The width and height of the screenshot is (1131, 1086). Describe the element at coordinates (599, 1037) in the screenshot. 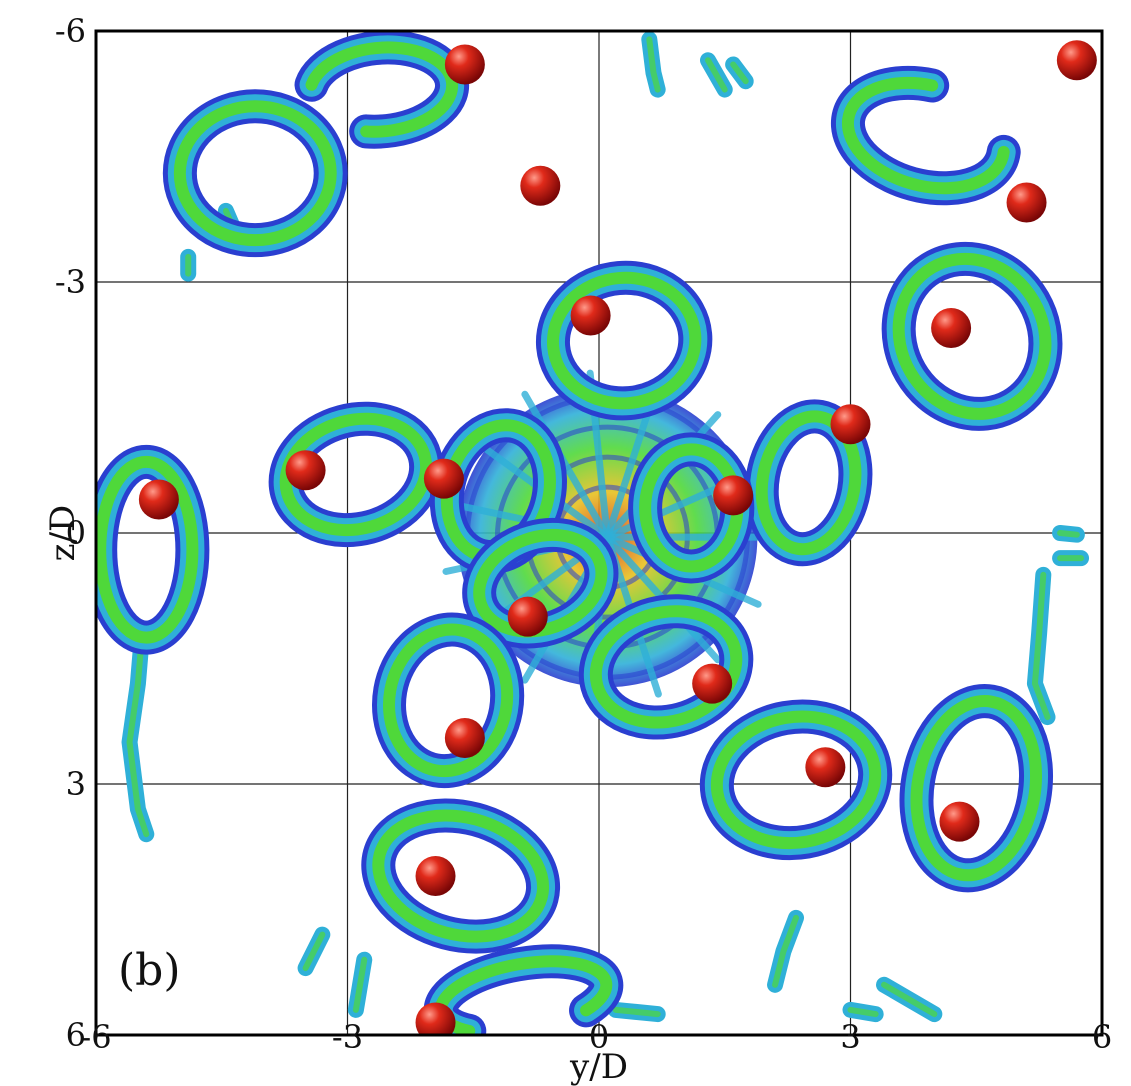

I see `x-tick-label: 0` at that location.